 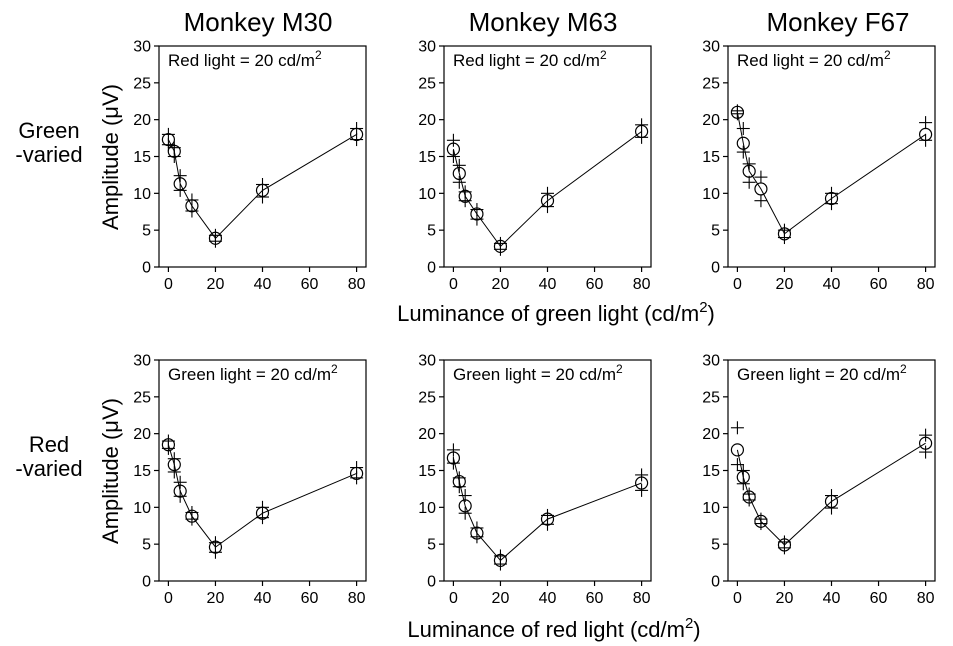 I want to click on panel-annotation: Red light = 20 cd/m2, so click(x=245, y=59).